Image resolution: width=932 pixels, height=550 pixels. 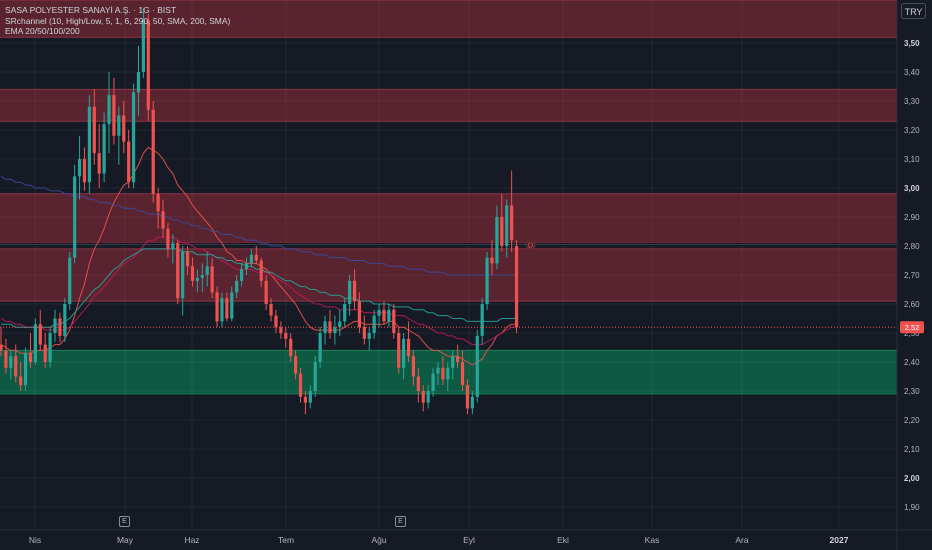 I want to click on price-tick-label: 3,20, so click(x=912, y=130).